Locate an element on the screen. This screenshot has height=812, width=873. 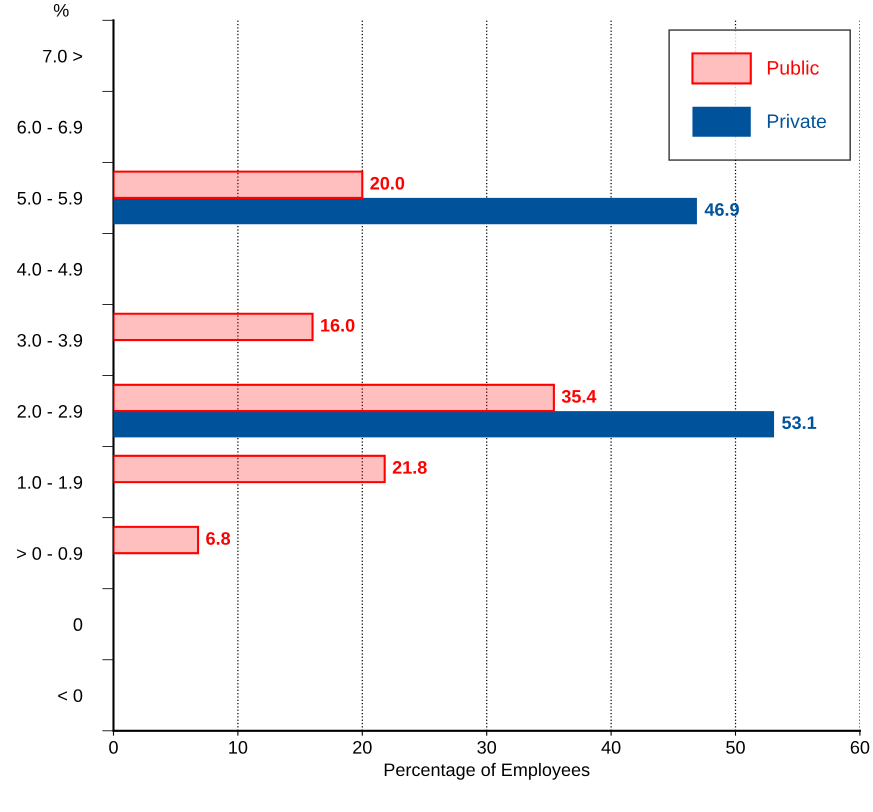
data-label: 6.8 is located at coordinates (218, 538).